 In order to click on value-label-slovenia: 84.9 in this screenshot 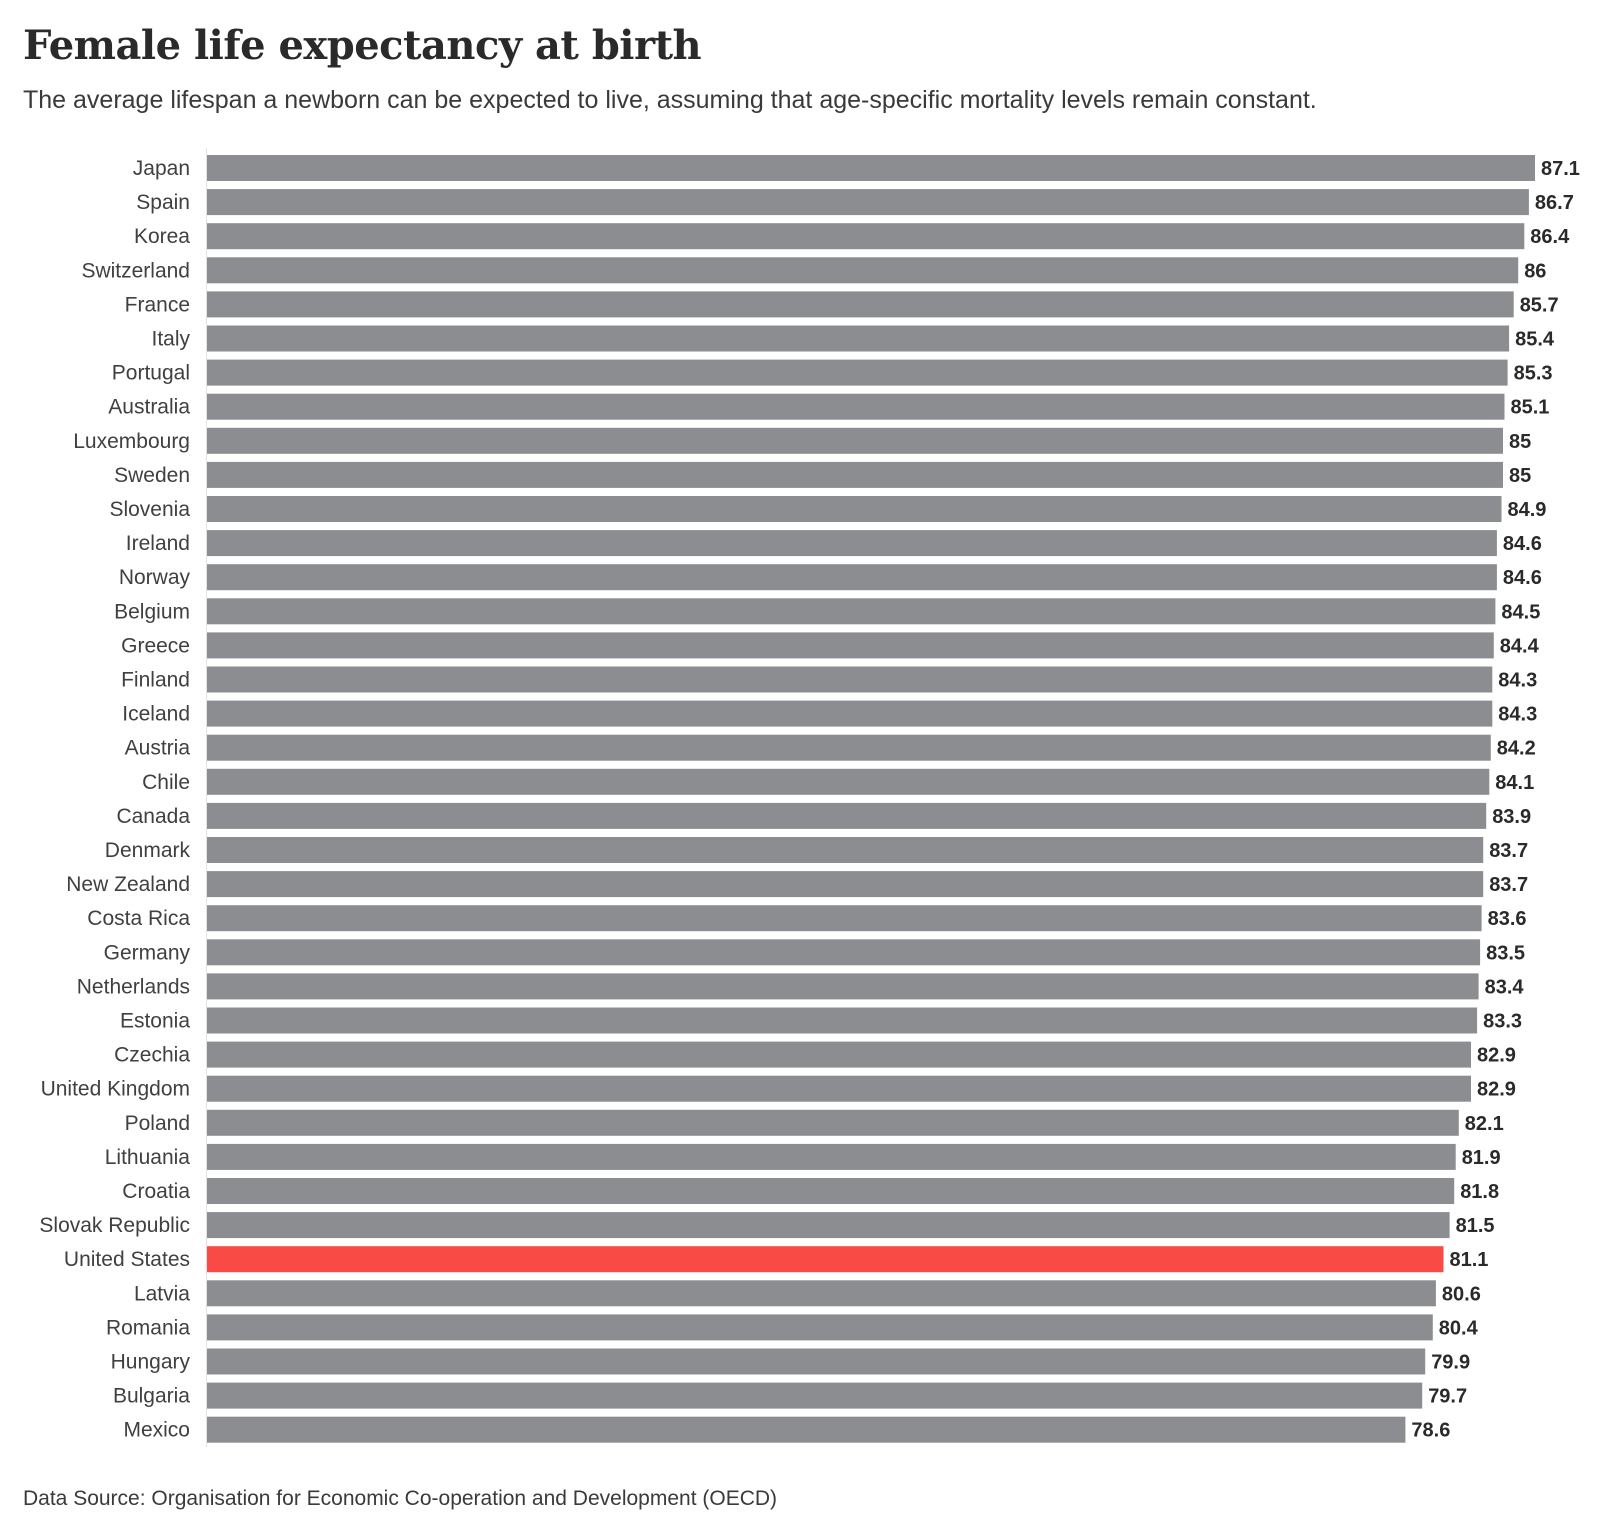, I will do `click(1527, 510)`.